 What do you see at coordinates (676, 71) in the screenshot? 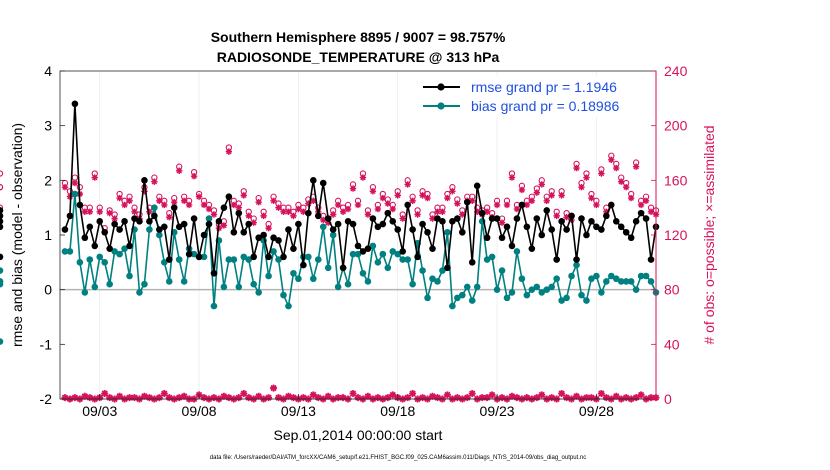
I see `right-tick-label: 240` at bounding box center [676, 71].